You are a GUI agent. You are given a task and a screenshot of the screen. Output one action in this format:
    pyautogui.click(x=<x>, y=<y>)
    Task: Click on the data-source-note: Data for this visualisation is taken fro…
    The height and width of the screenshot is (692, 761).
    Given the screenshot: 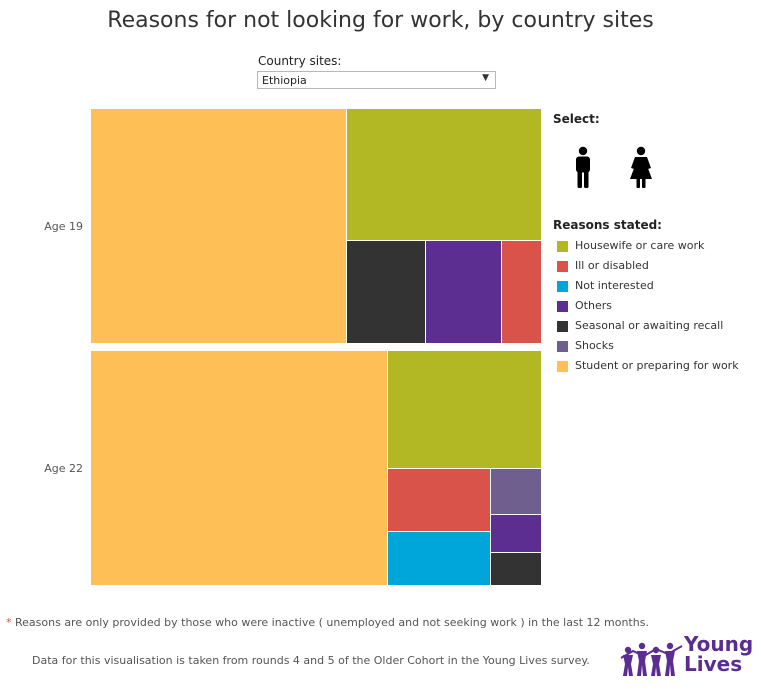 What is the action you would take?
    pyautogui.click(x=311, y=660)
    